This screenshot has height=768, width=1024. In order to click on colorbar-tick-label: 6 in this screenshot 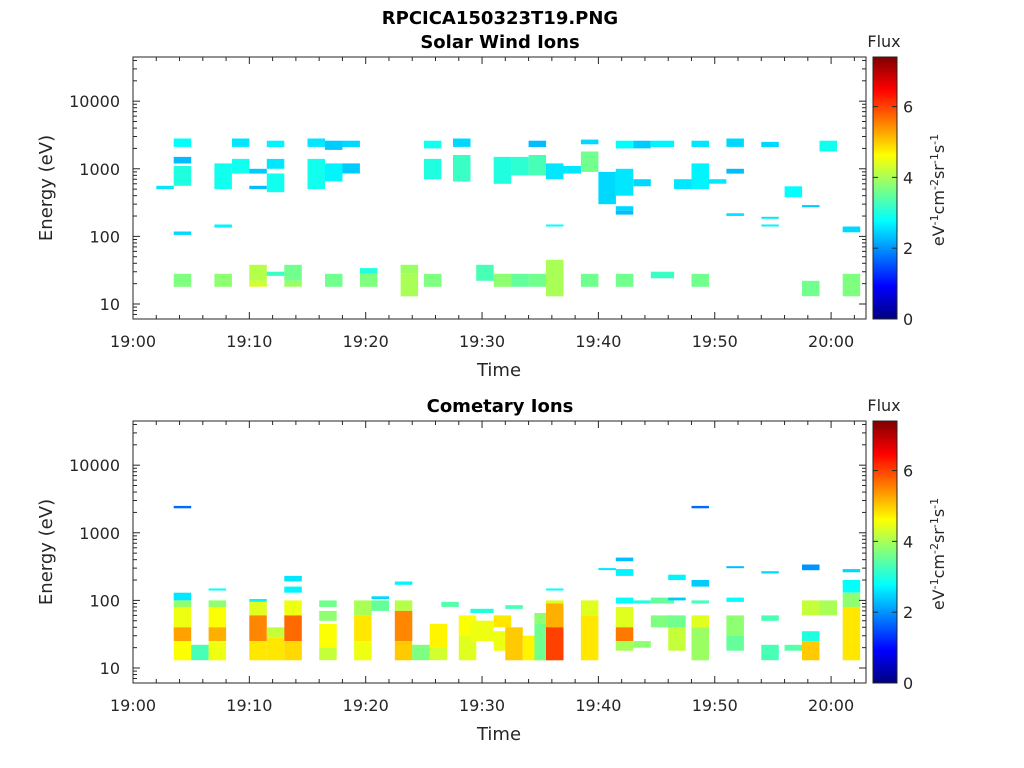, I will do `click(908, 107)`.